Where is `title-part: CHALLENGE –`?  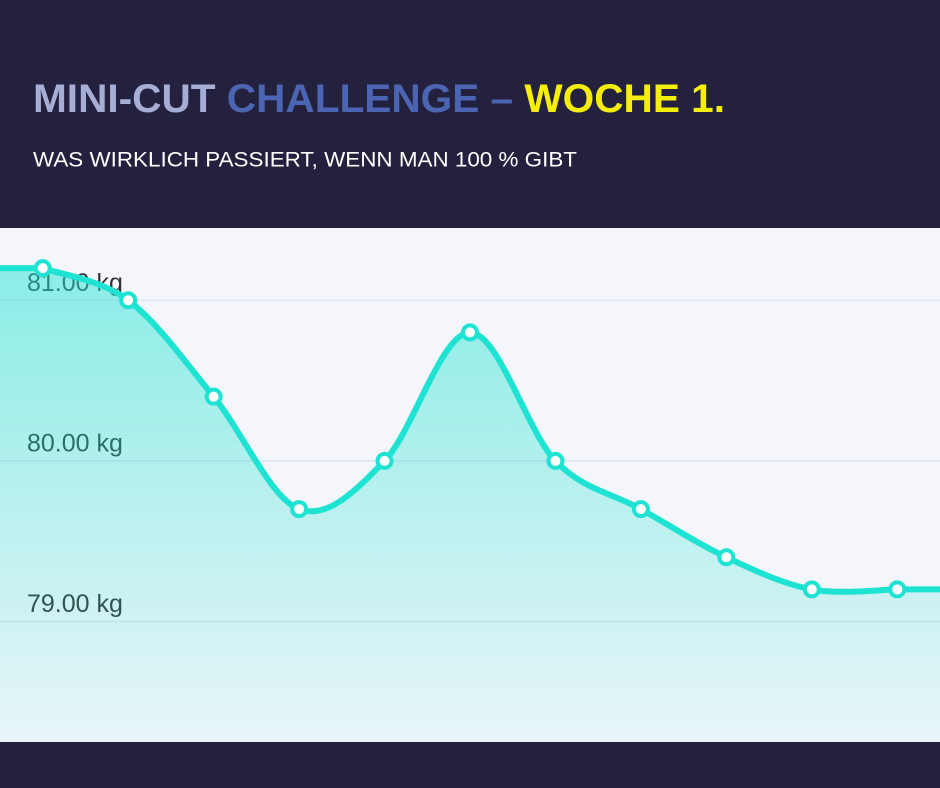 title-part: CHALLENGE – is located at coordinates (370, 99).